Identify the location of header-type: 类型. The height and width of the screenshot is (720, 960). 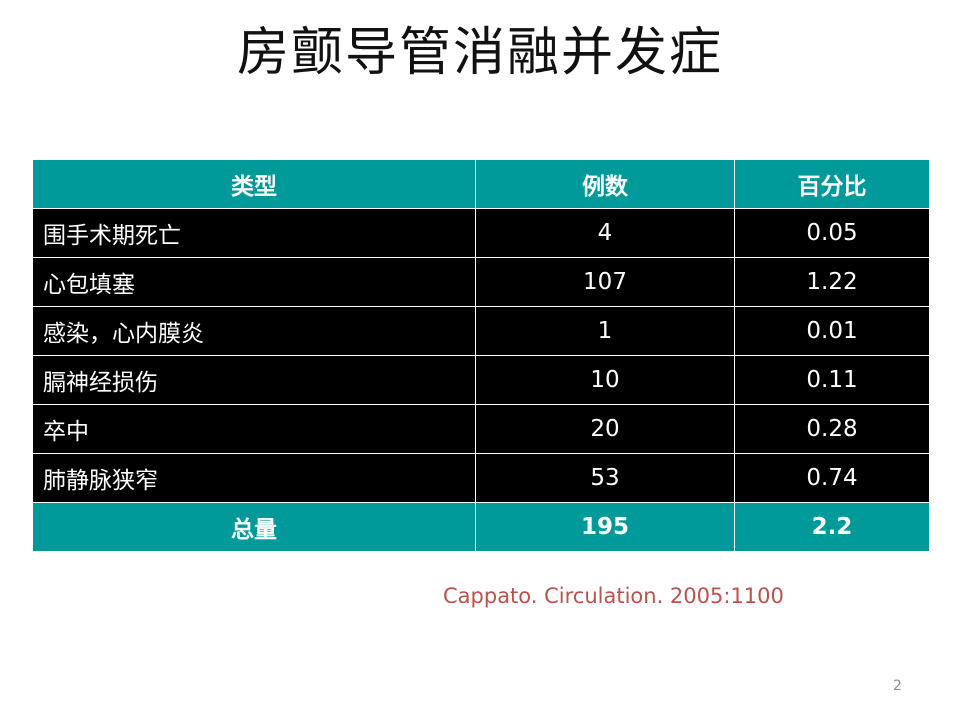
(254, 184).